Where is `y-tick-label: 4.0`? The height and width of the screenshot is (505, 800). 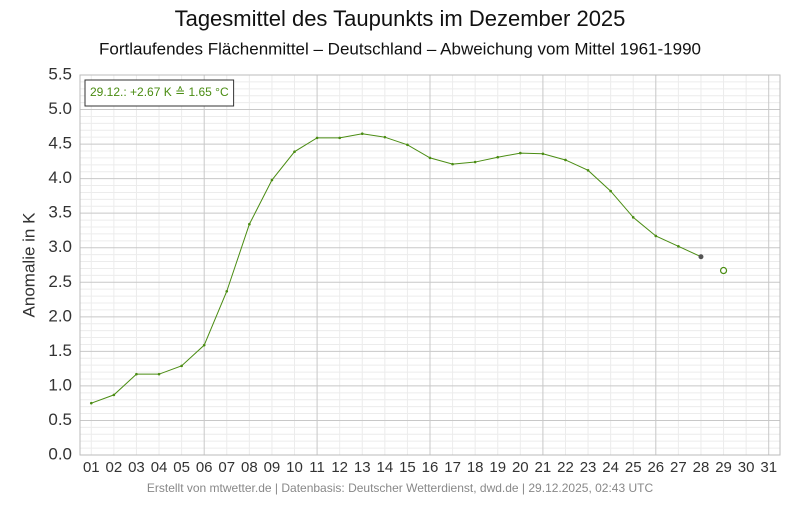
y-tick-label: 4.0 is located at coordinates (60, 177).